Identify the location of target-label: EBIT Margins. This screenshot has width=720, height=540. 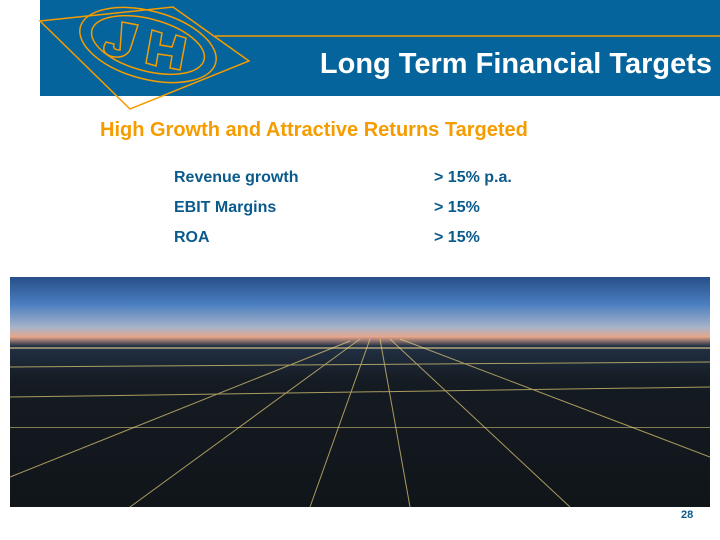
(225, 207).